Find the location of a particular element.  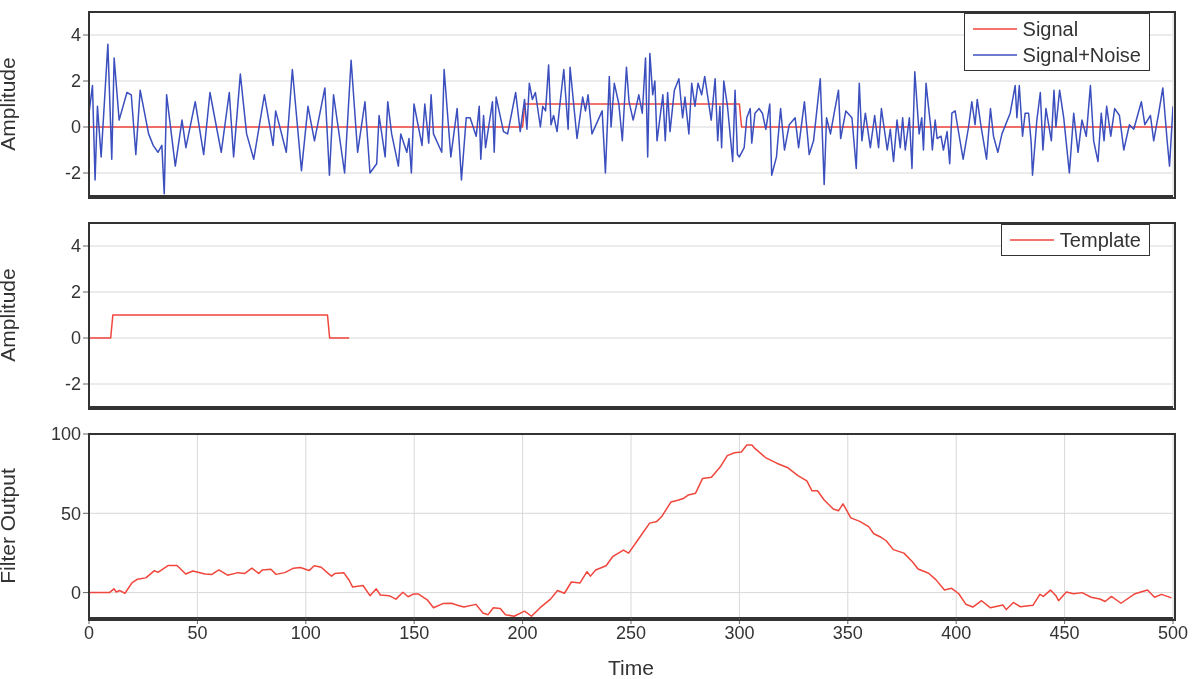

x-tick-label: 500 is located at coordinates (1173, 632).